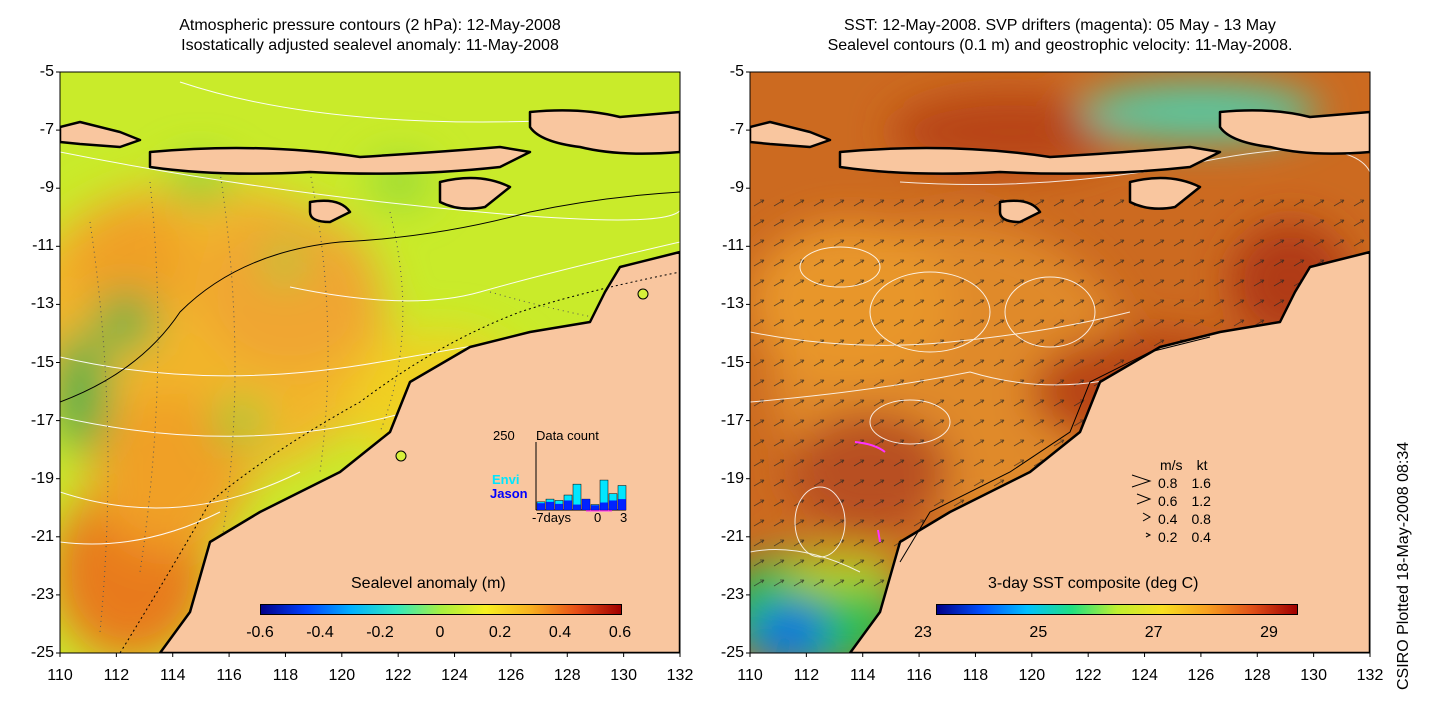  What do you see at coordinates (43, 246) in the screenshot?
I see `left-y-tick-label: -11` at bounding box center [43, 246].